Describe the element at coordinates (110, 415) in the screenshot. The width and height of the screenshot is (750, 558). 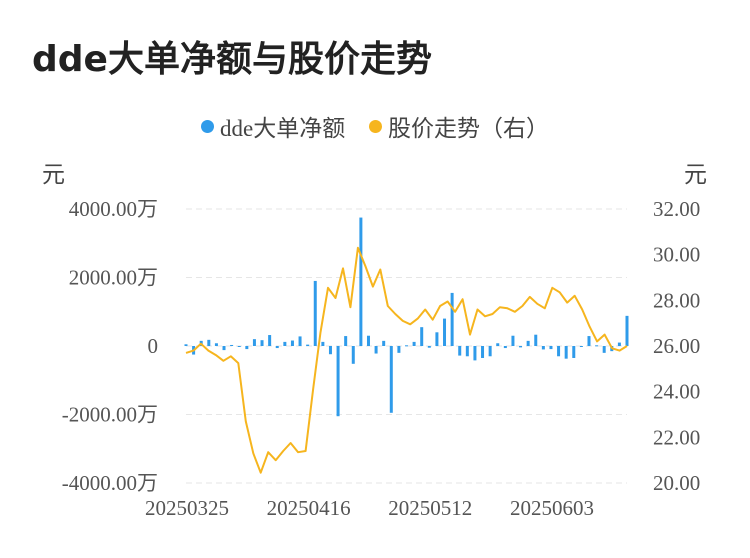
I see `left-tick-label-3: -2000.00万` at that location.